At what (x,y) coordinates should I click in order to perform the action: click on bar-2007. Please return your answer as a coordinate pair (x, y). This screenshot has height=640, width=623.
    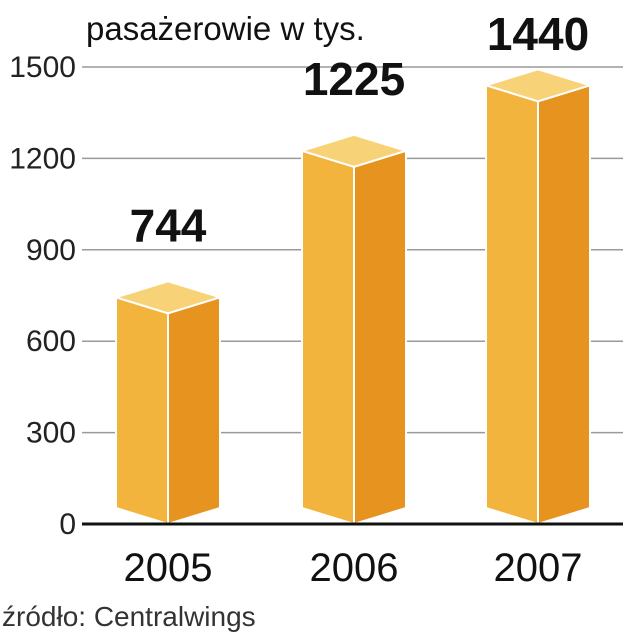
    Looking at the image, I should click on (538, 296).